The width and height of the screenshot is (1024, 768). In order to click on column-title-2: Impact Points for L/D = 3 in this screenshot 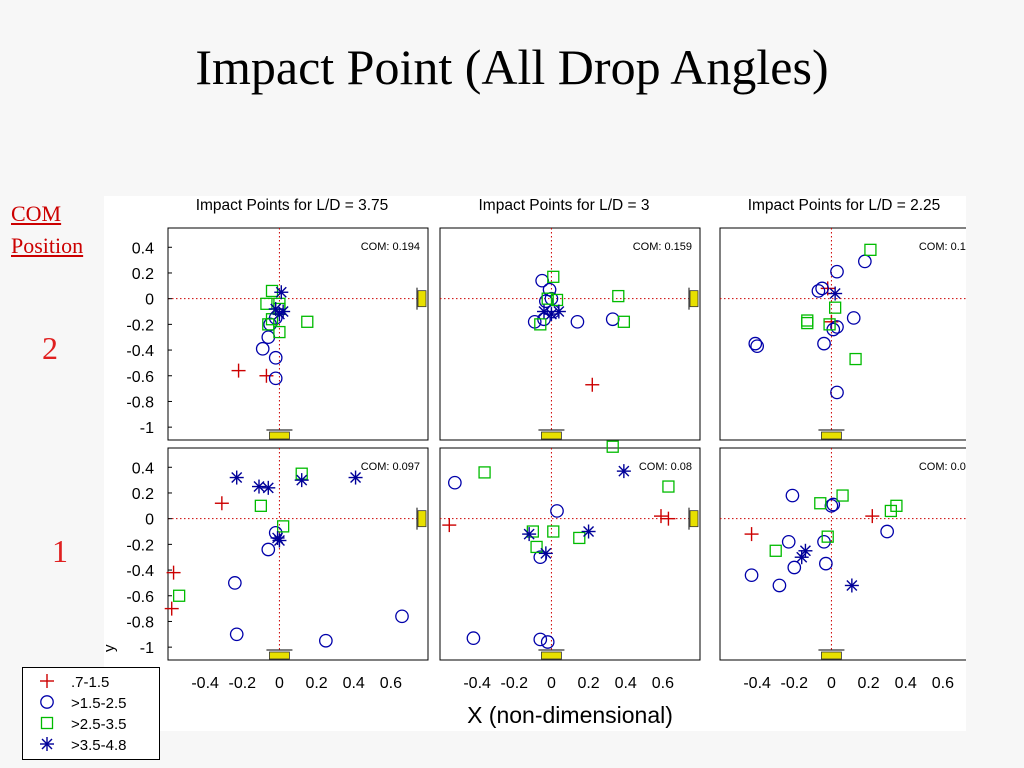, I will do `click(563, 205)`.